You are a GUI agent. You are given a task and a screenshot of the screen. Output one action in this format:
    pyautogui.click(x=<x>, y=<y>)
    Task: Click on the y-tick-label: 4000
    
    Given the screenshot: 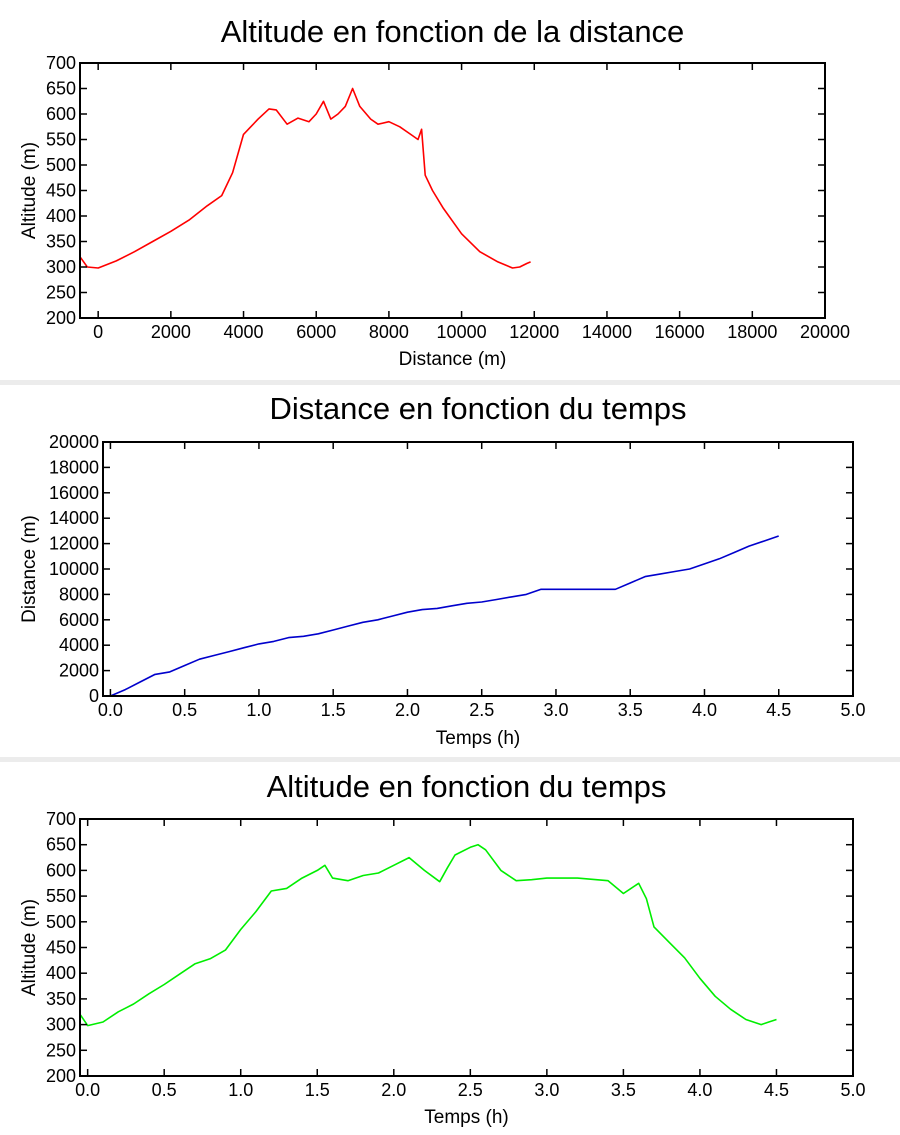 What is the action you would take?
    pyautogui.click(x=79, y=645)
    